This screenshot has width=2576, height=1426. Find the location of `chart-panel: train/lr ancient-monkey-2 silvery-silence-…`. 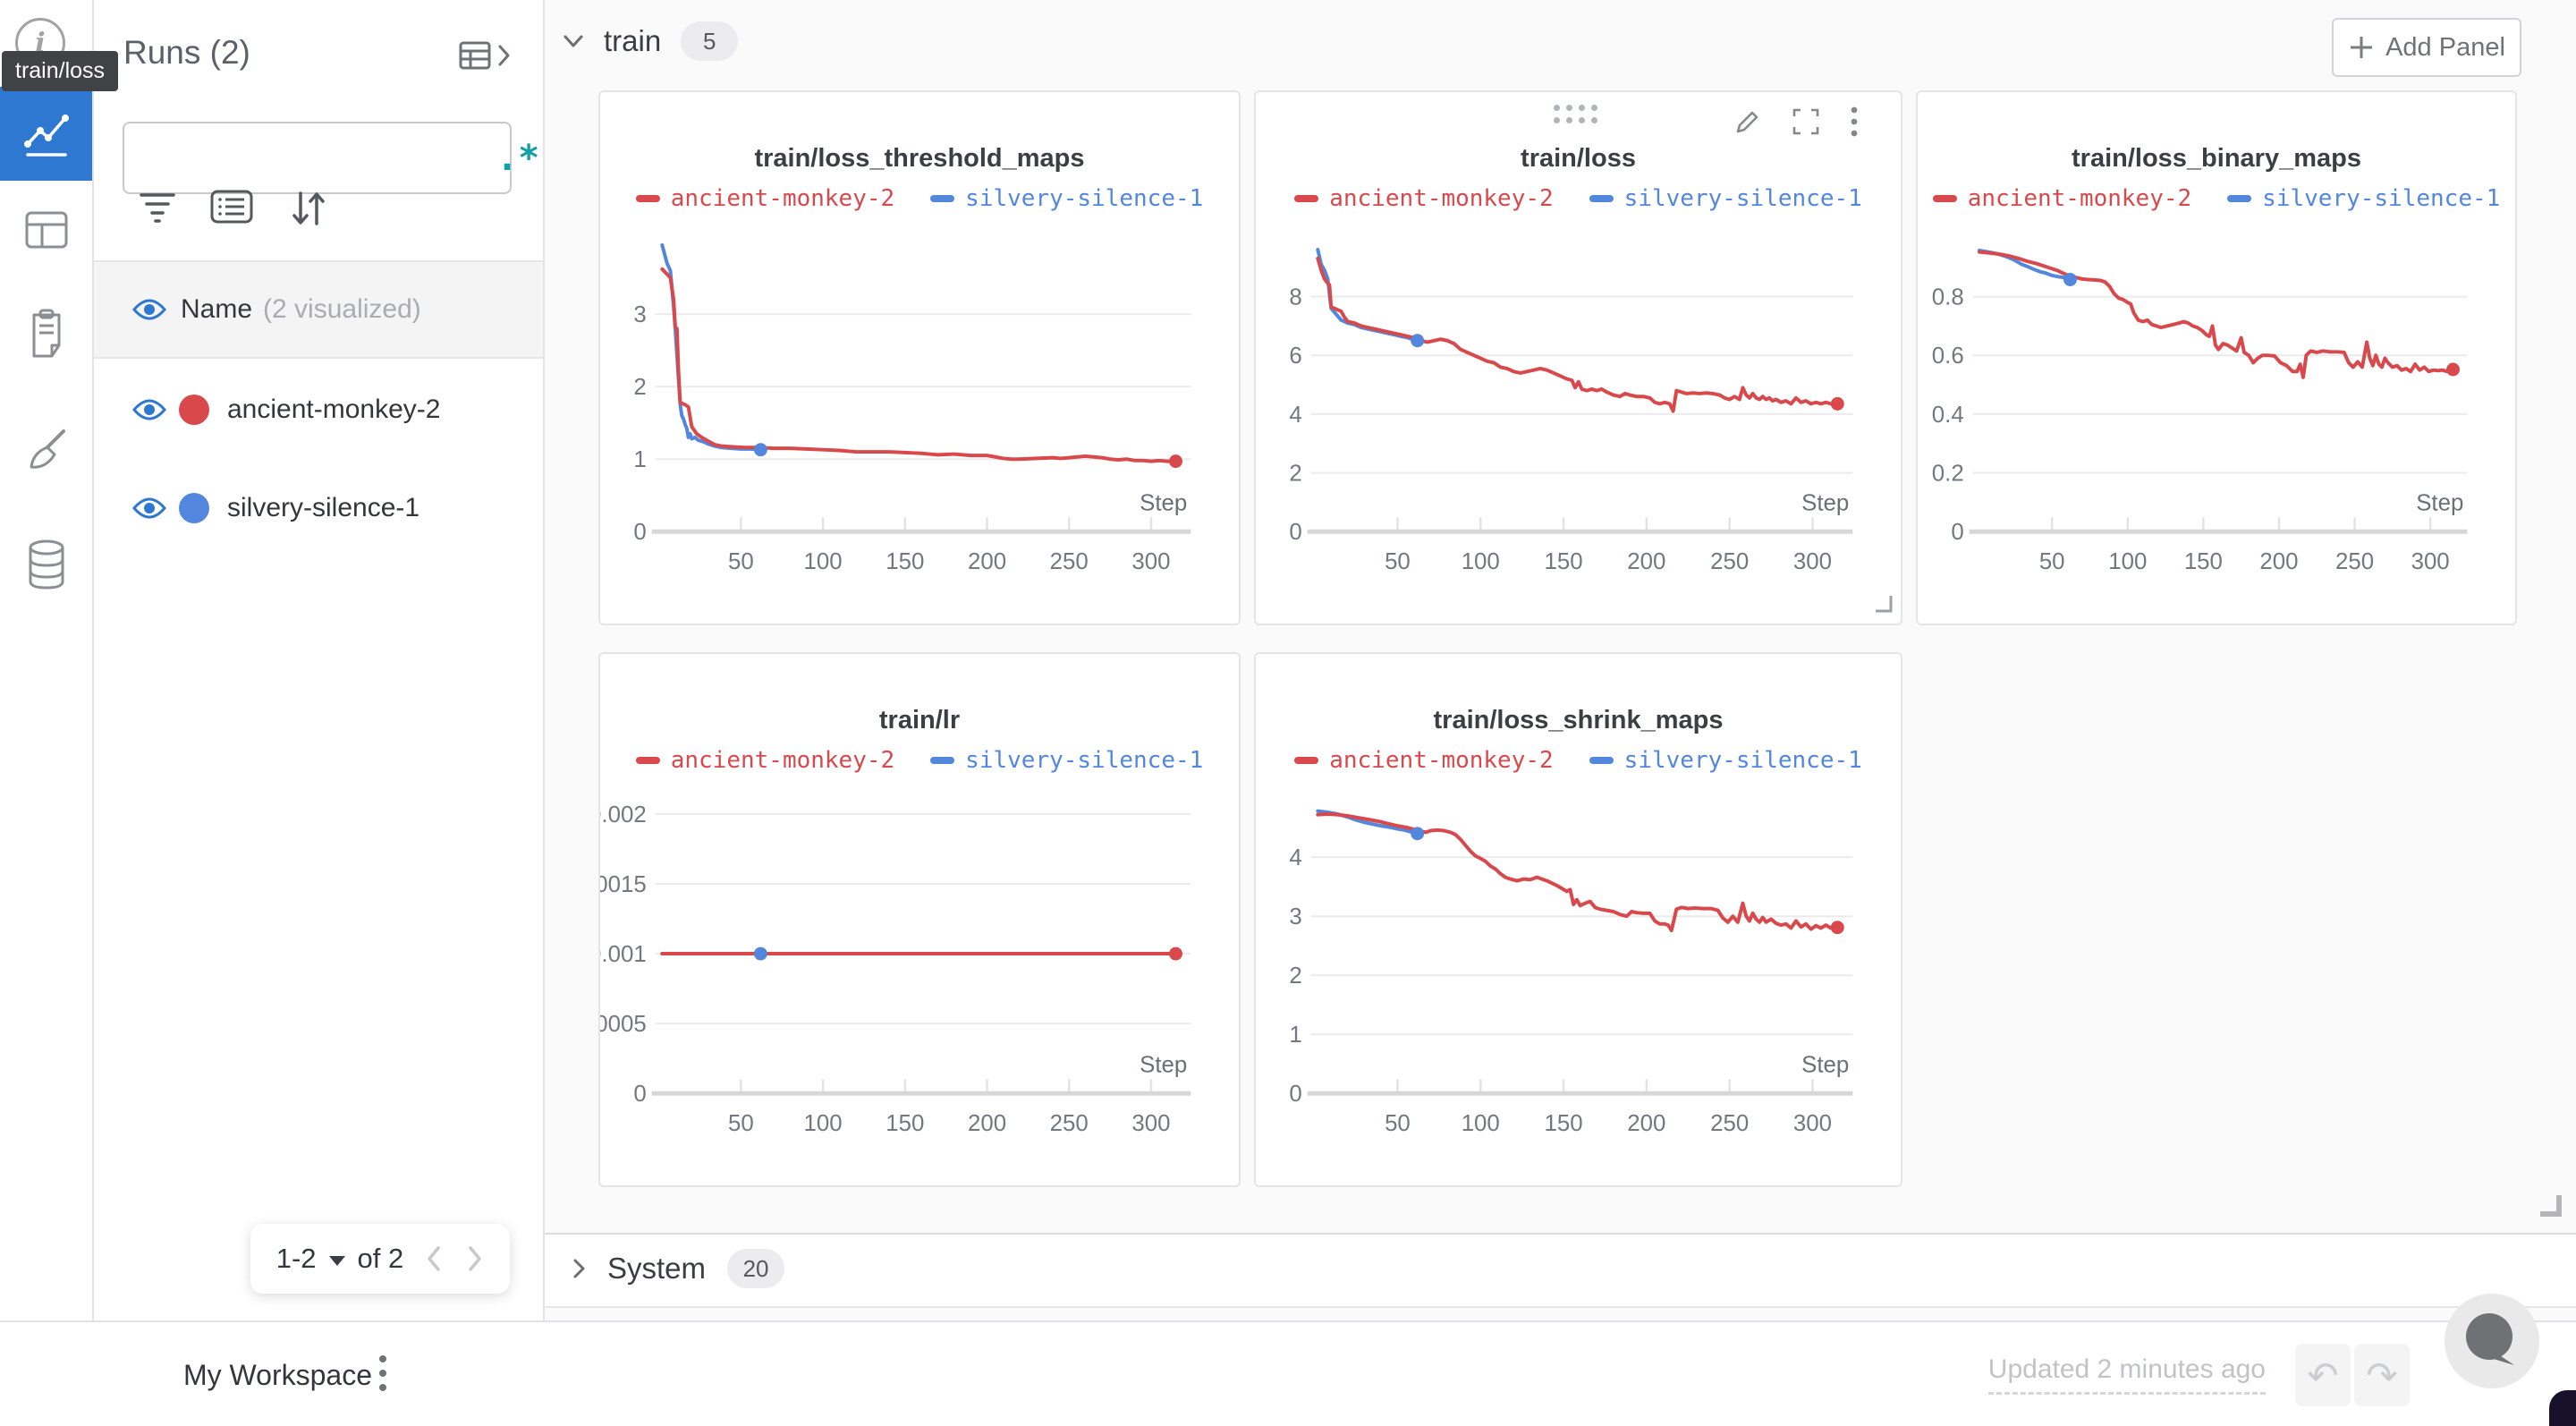

chart-panel: train/lr ancient-monkey-2 silvery-silence-… is located at coordinates (919, 920).